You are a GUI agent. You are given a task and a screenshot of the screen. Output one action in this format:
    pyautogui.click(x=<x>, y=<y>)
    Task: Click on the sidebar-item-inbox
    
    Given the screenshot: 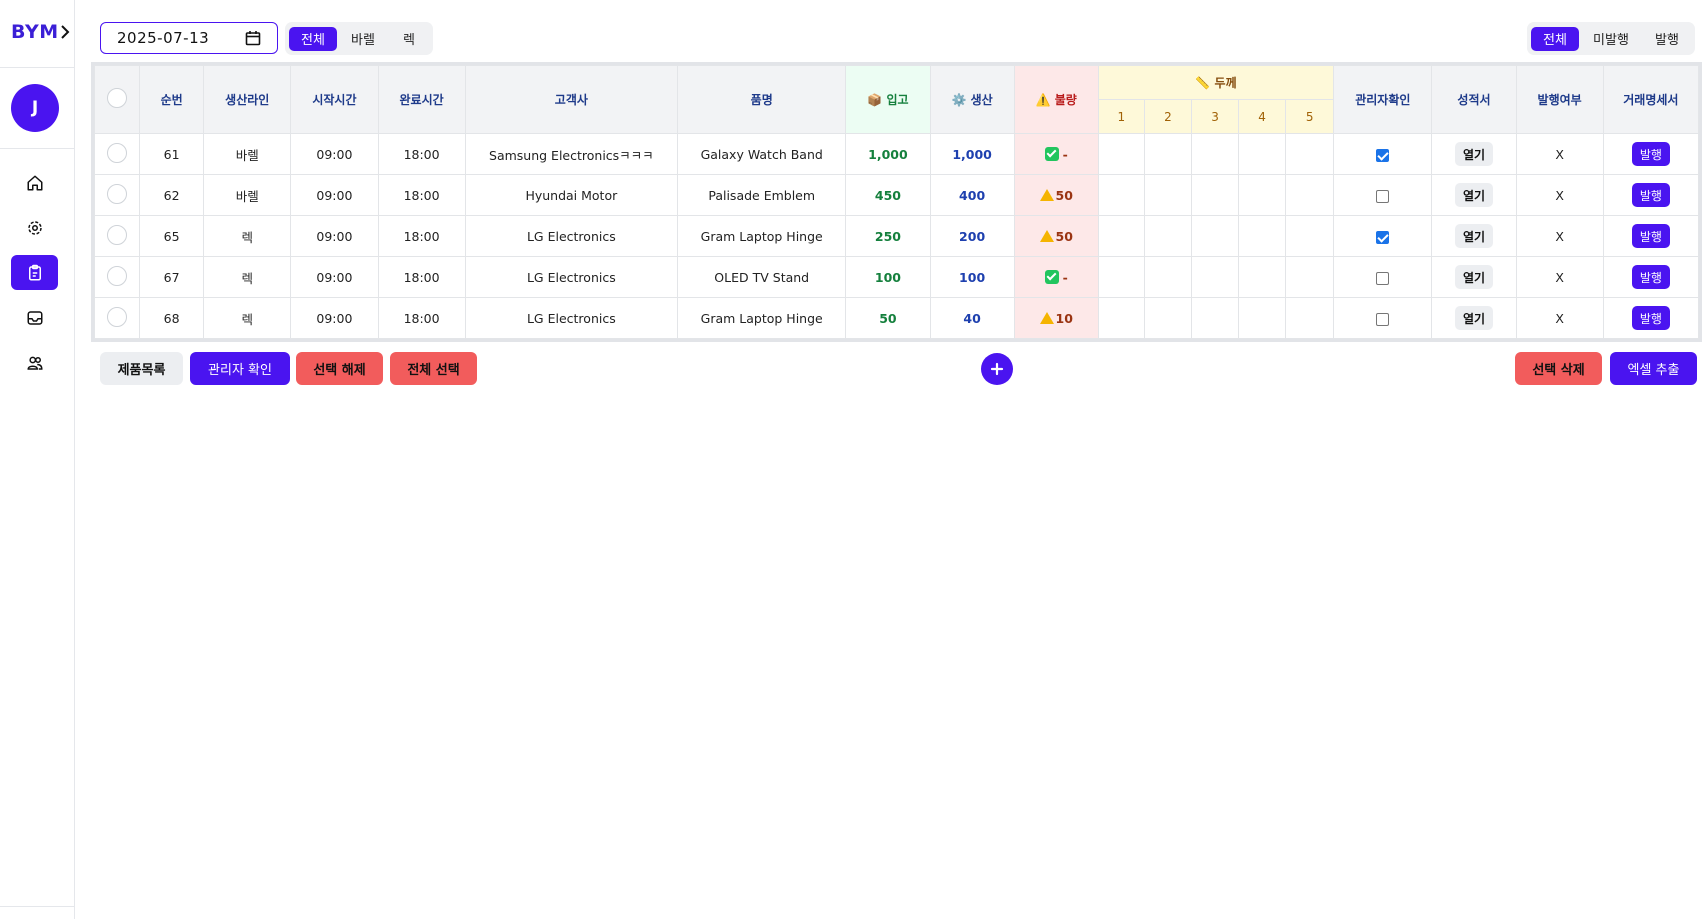 What is the action you would take?
    pyautogui.click(x=34, y=317)
    